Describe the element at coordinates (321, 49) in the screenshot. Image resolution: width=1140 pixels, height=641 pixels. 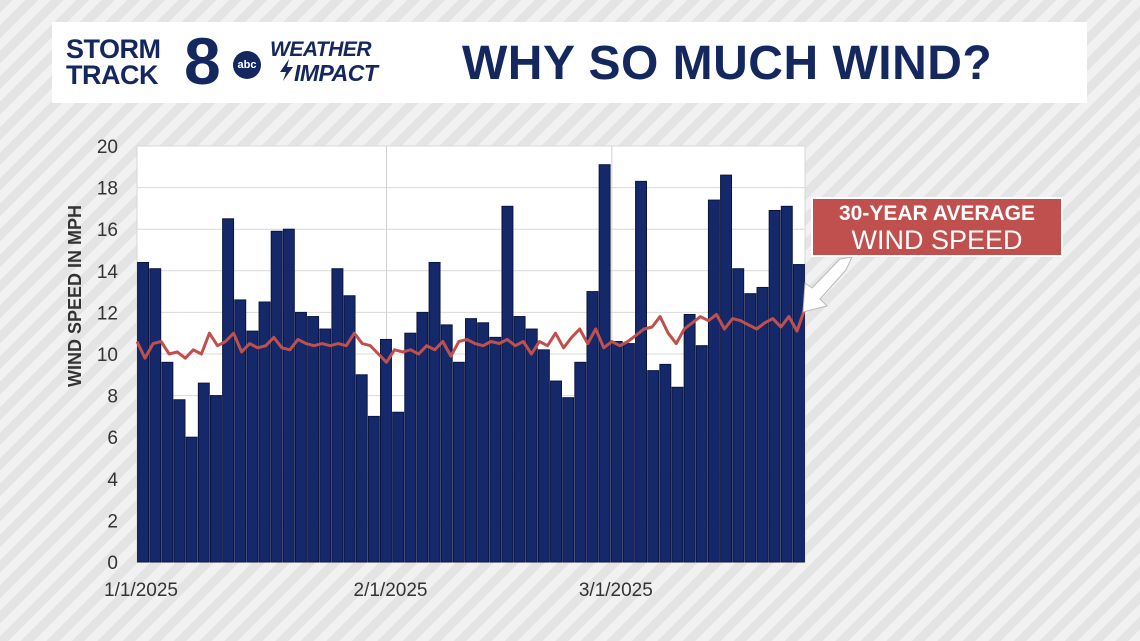
I see `logo-weather-text: WEATHER` at that location.